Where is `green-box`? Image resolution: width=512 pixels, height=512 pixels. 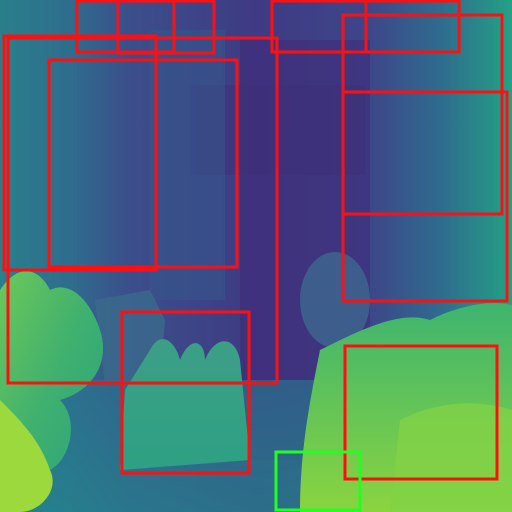
green-box is located at coordinates (318, 481).